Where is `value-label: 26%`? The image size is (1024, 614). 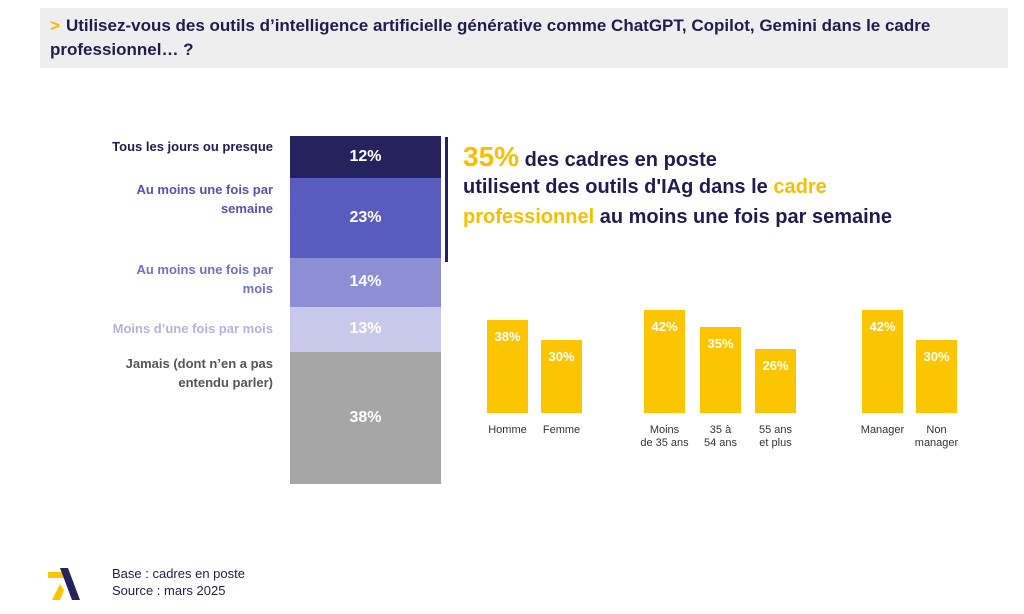
value-label: 26% is located at coordinates (775, 366).